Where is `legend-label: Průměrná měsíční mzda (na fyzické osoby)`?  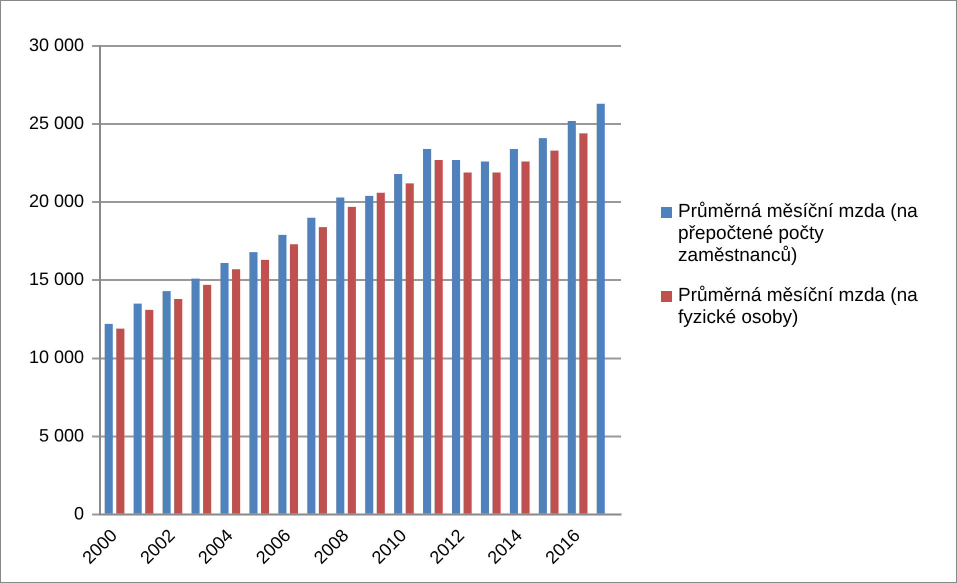
legend-label: Průměrná měsíční mzda (na fyzické osoby) is located at coordinates (798, 307).